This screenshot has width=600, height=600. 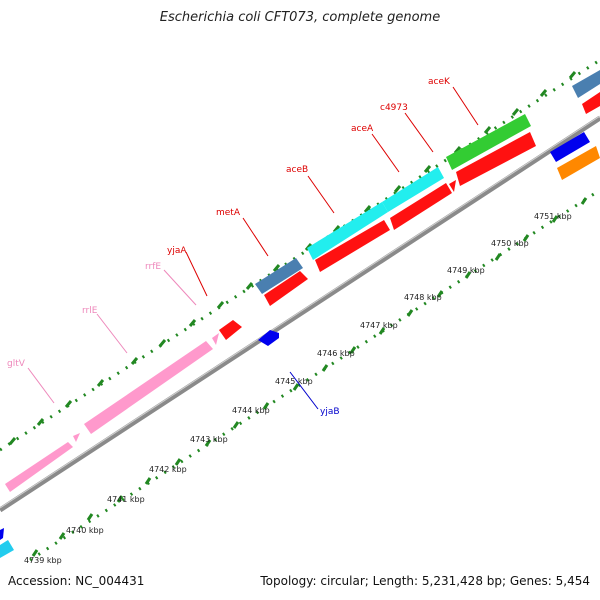 What do you see at coordinates (578, 163) in the screenshot?
I see `gene-feature-orange` at bounding box center [578, 163].